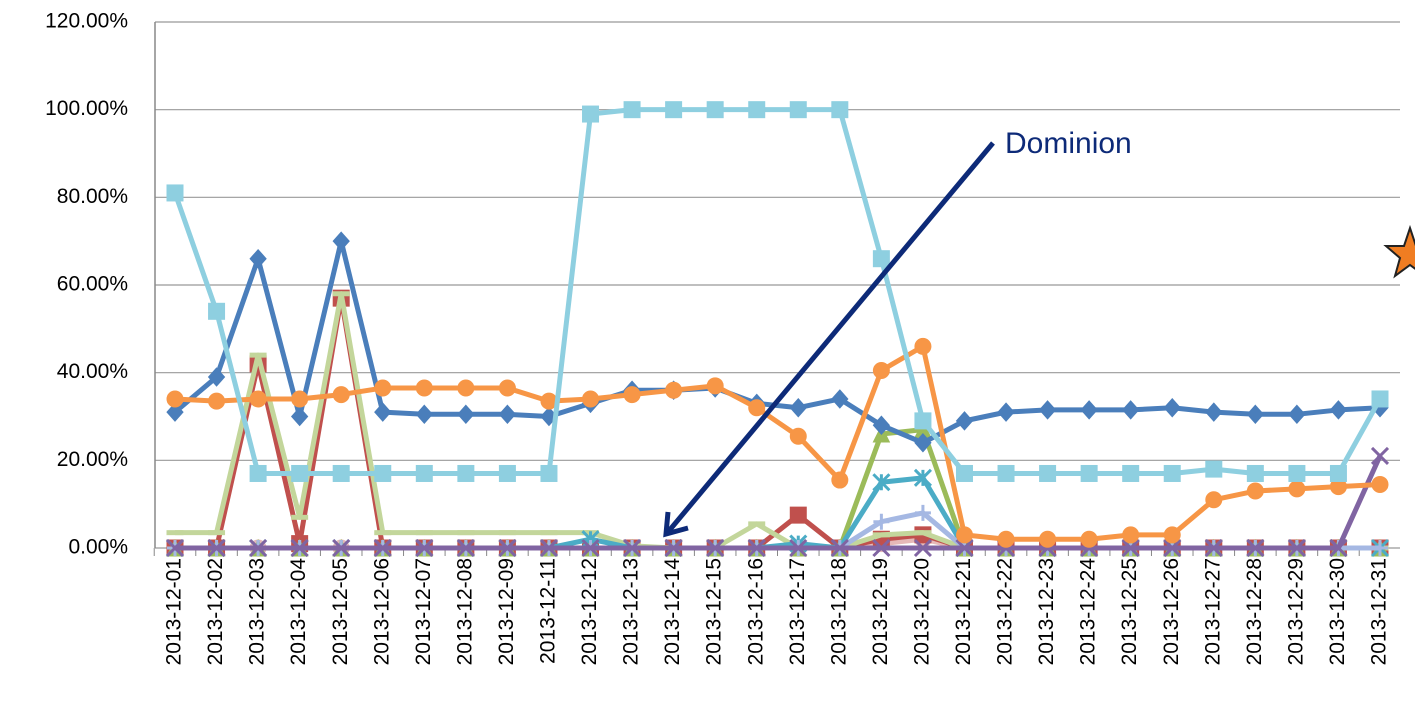 The width and height of the screenshot is (1415, 708). What do you see at coordinates (963, 611) in the screenshot?
I see `x-tick-label: 2013-12-21` at bounding box center [963, 611].